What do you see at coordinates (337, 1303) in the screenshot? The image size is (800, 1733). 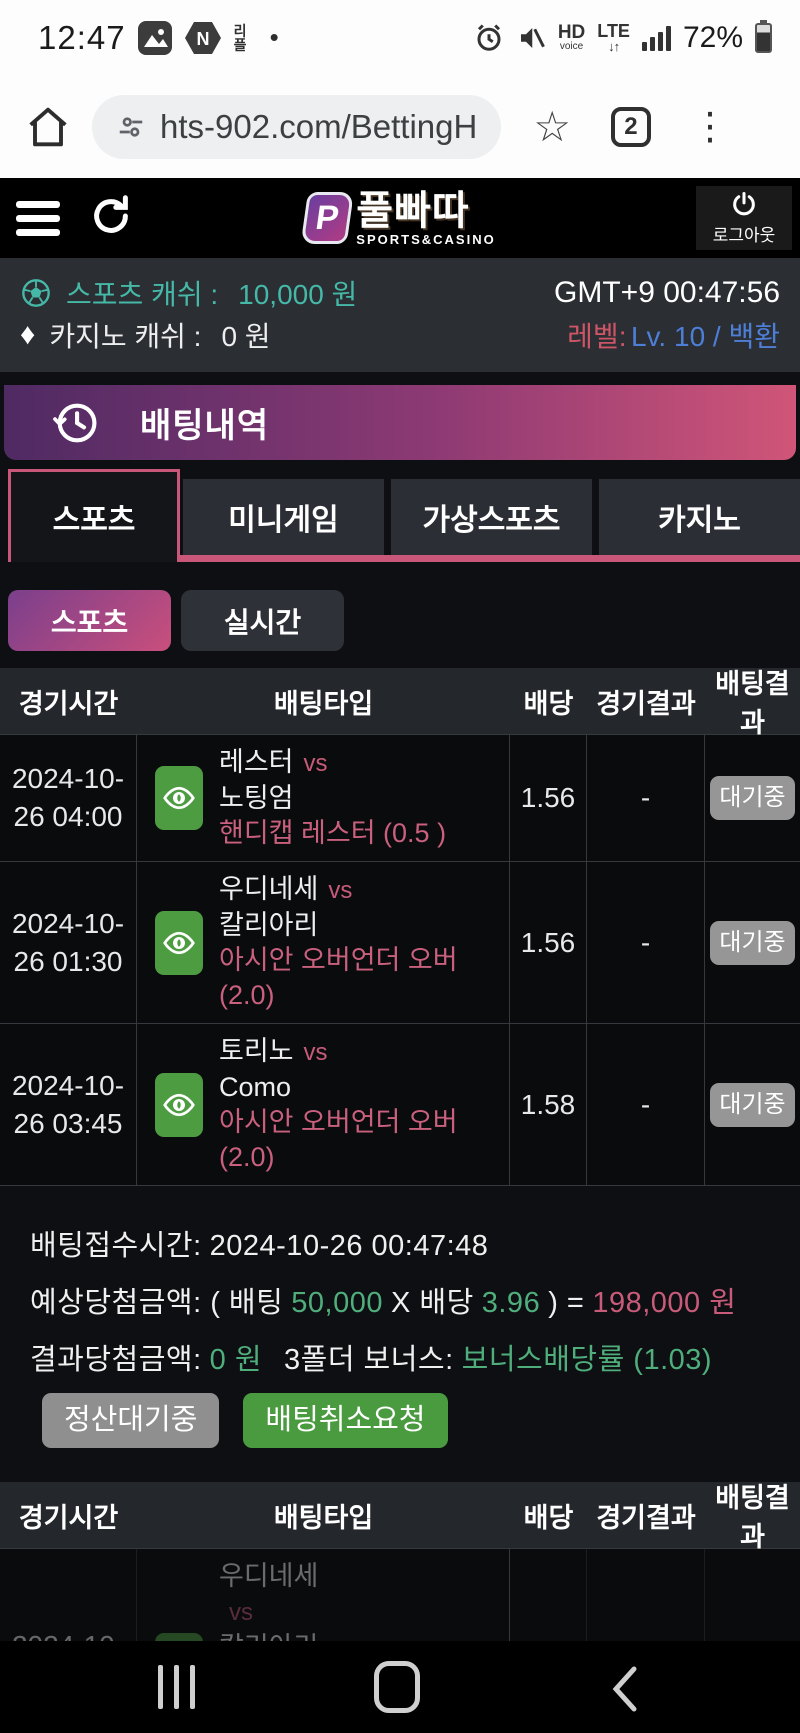 I see `bet-amount: 50,000` at bounding box center [337, 1303].